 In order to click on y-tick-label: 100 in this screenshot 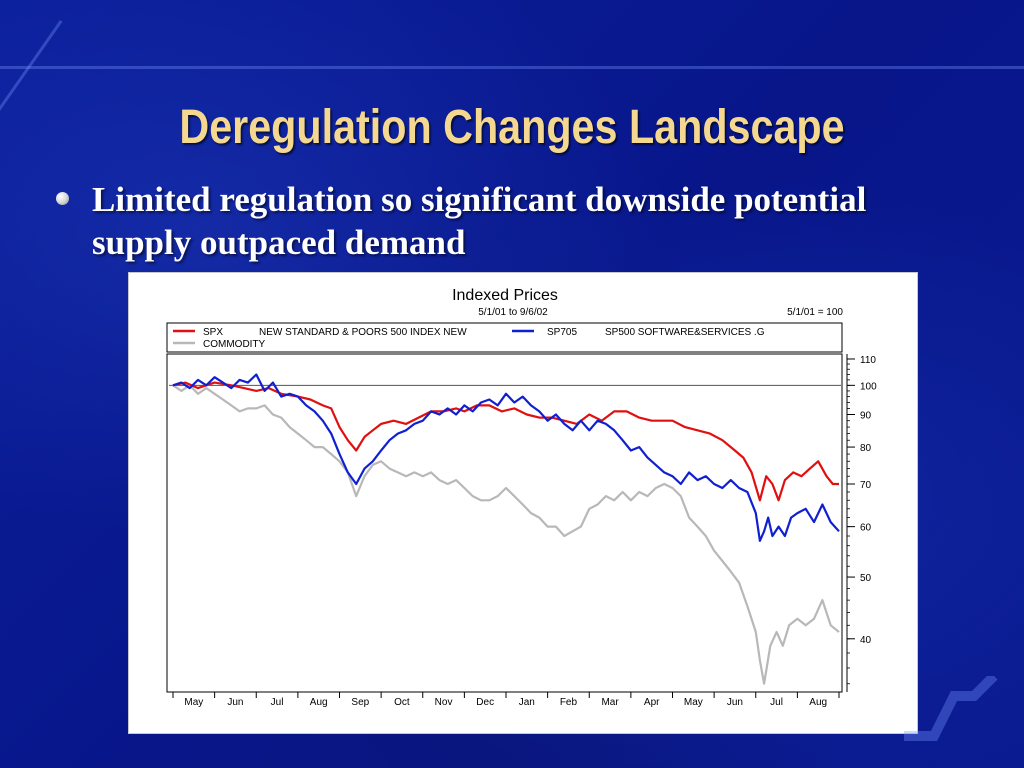, I will do `click(868, 386)`.